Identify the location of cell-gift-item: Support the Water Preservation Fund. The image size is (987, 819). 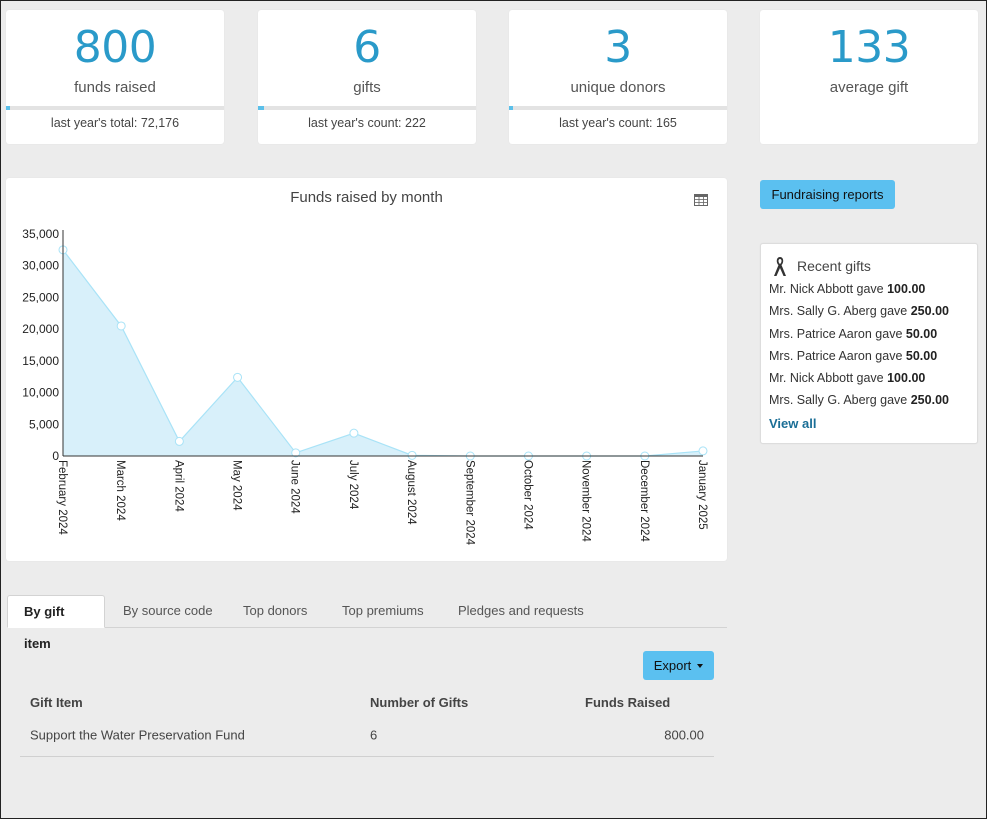
(137, 735).